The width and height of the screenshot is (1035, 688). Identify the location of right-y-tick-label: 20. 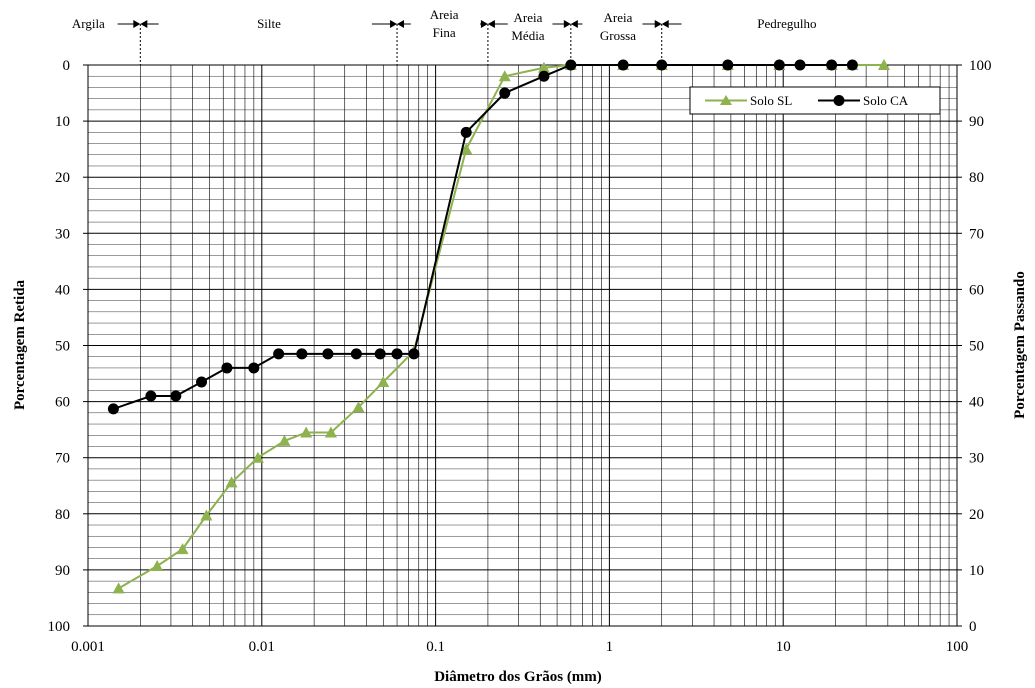
(976, 515).